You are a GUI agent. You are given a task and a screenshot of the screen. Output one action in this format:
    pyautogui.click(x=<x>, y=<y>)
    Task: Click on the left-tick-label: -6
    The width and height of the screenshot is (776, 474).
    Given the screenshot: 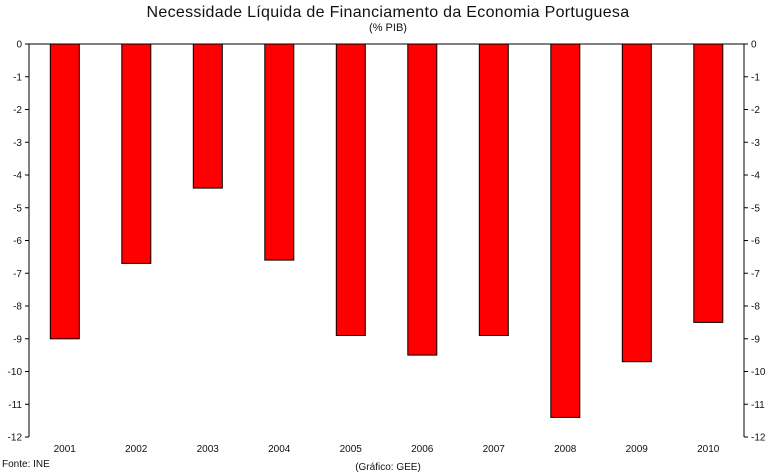 What is the action you would take?
    pyautogui.click(x=17, y=241)
    